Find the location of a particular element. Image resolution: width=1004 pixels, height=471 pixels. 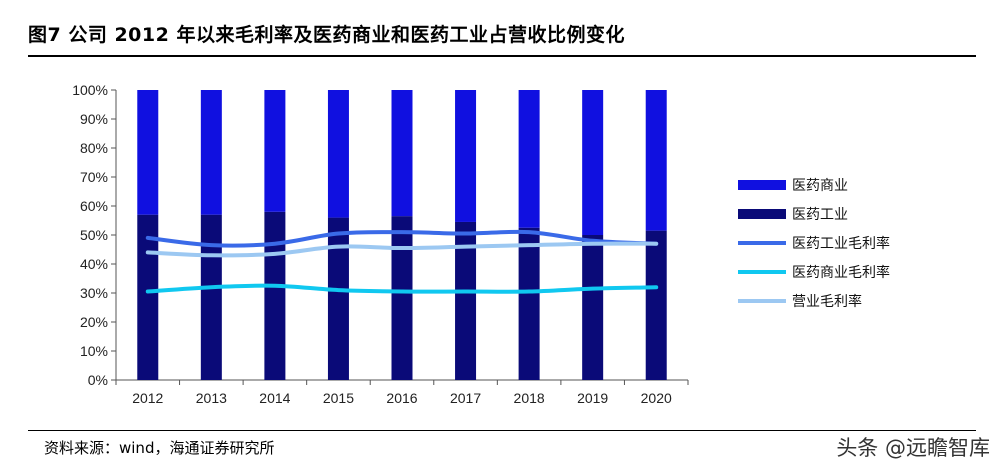

legend-item: 医药商业 is located at coordinates (793, 186).